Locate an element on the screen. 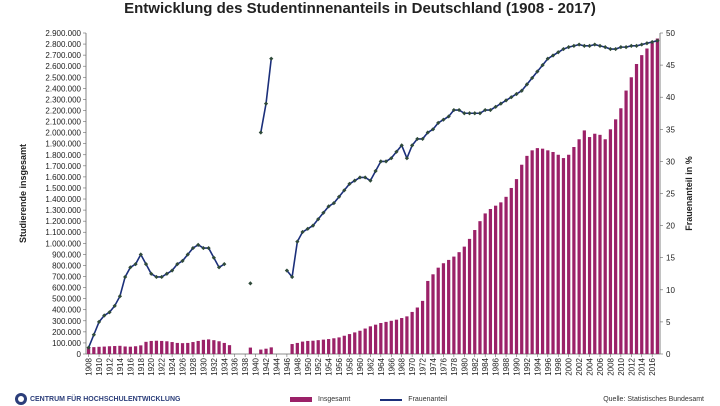 This screenshot has width=720, height=406. x-tick-label: 2000 is located at coordinates (569, 366).